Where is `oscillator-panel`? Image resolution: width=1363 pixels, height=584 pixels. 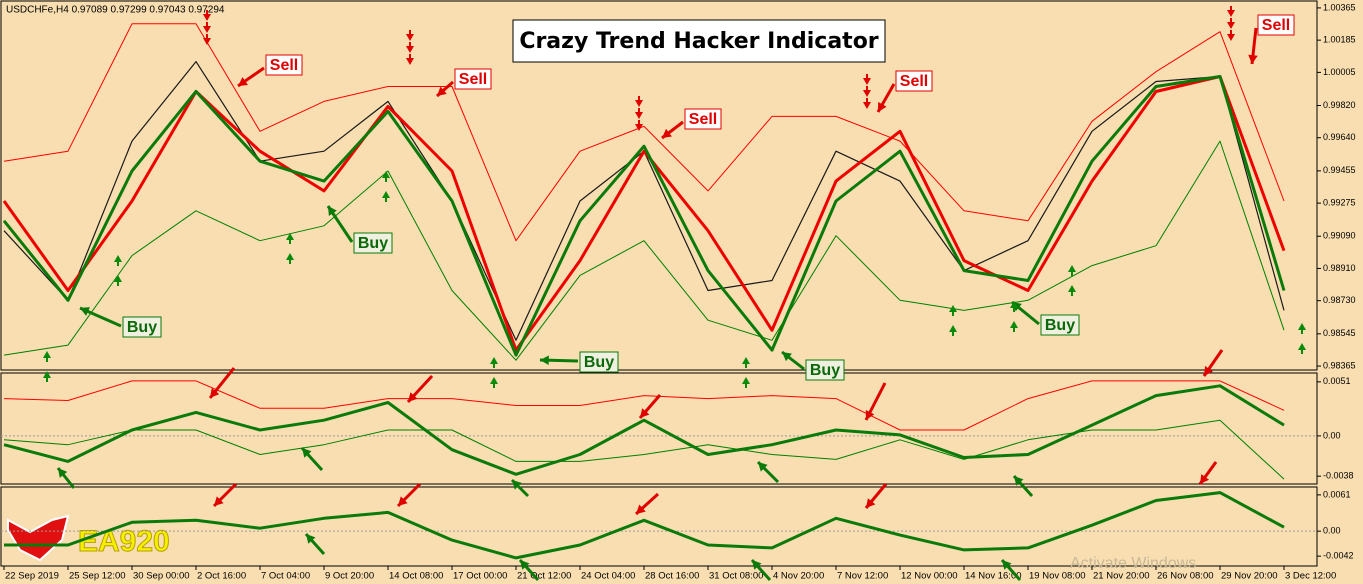 oscillator-panel is located at coordinates (659, 526).